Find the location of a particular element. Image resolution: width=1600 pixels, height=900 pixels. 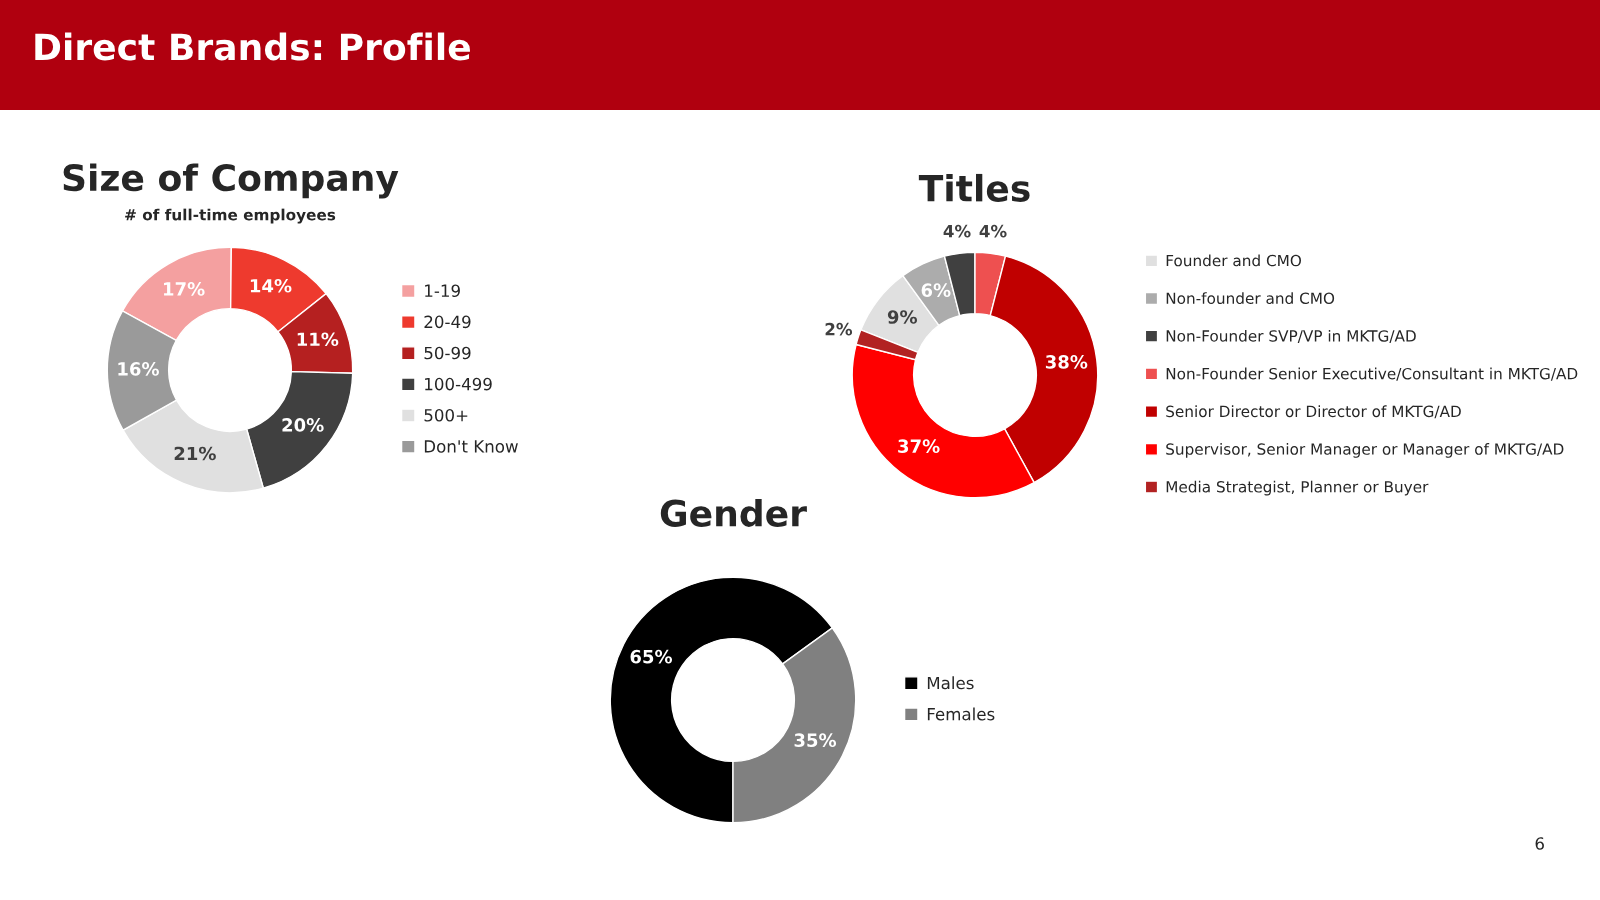

legend-label: 20-49 is located at coordinates (447, 322).